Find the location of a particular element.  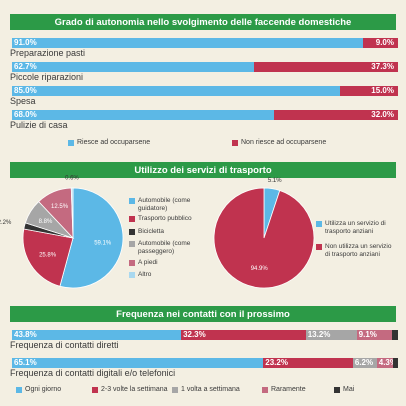

contacts-bar: 43.8% 32.3% 13.2% 9.1% is located at coordinates (205, 335).